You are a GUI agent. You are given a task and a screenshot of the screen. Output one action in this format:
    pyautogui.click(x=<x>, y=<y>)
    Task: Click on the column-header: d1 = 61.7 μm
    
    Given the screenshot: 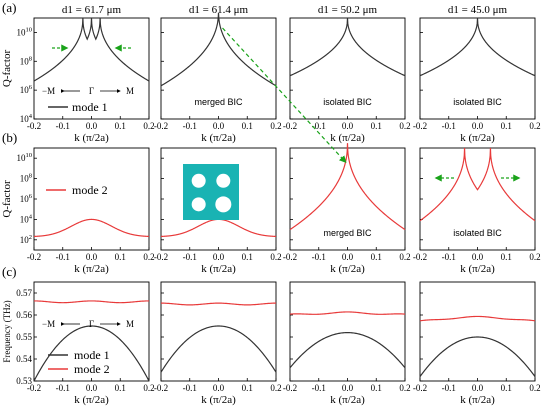 What is the action you would take?
    pyautogui.click(x=92, y=10)
    